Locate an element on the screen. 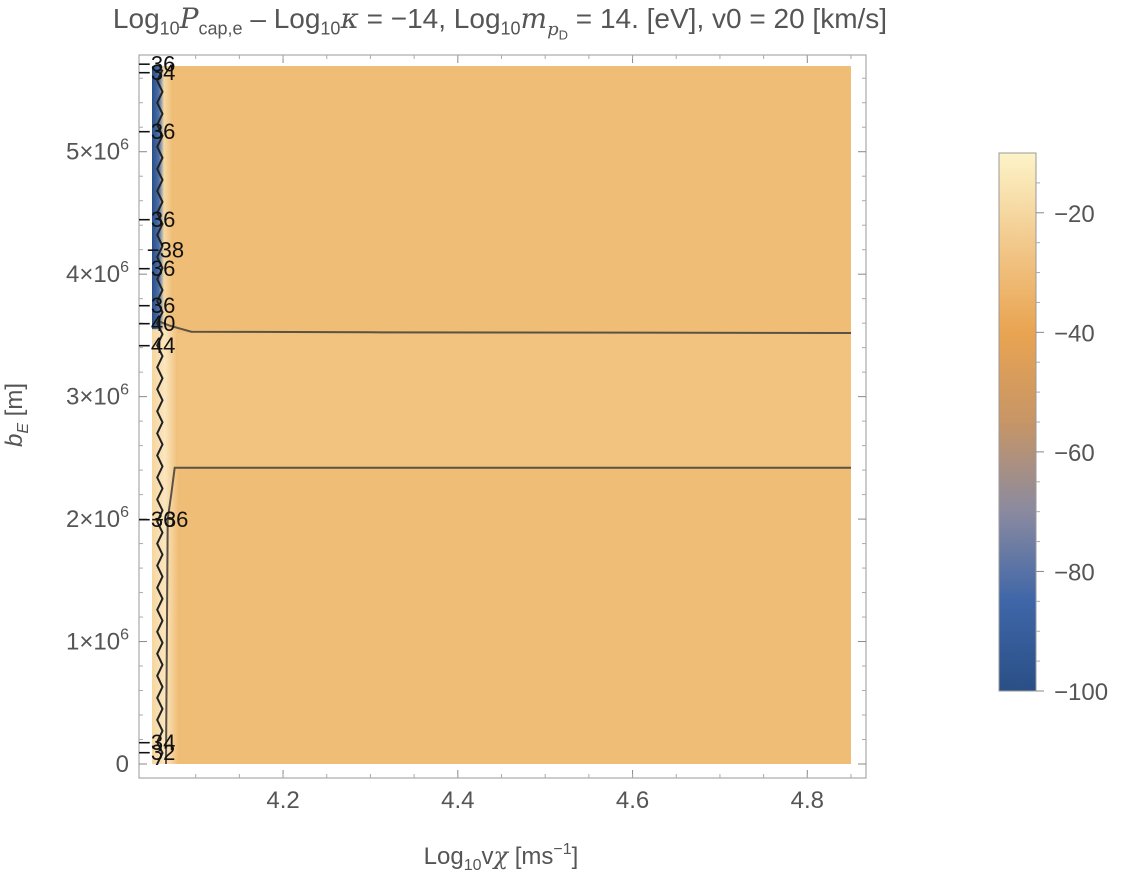 This screenshot has height=880, width=1131. colorbar-gradient-bar is located at coordinates (1017, 422).